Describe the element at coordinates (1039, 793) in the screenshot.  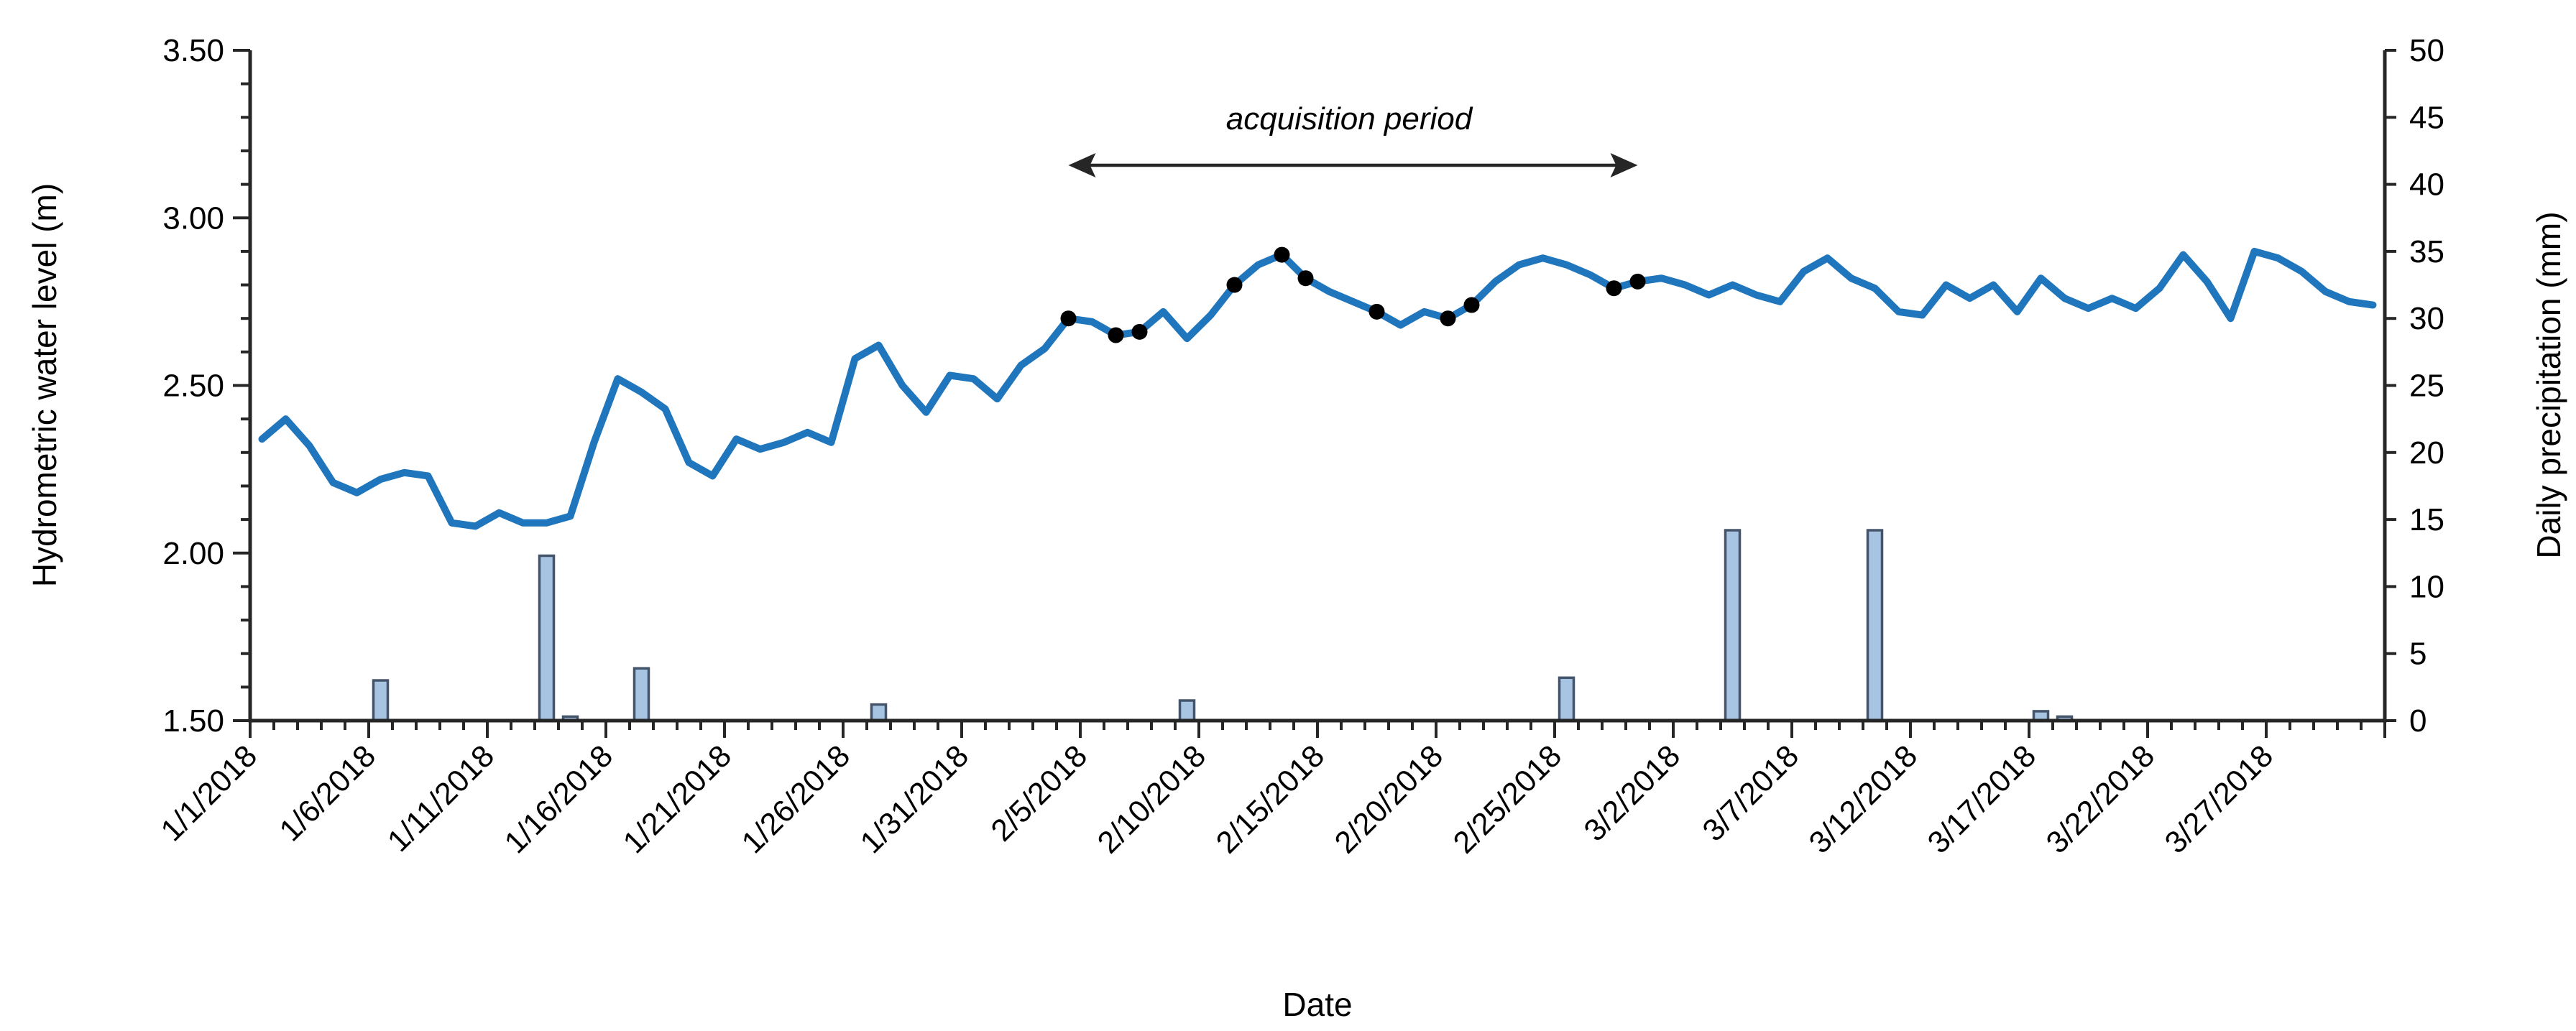
I see `svg-text: 2/5/2018` at that location.